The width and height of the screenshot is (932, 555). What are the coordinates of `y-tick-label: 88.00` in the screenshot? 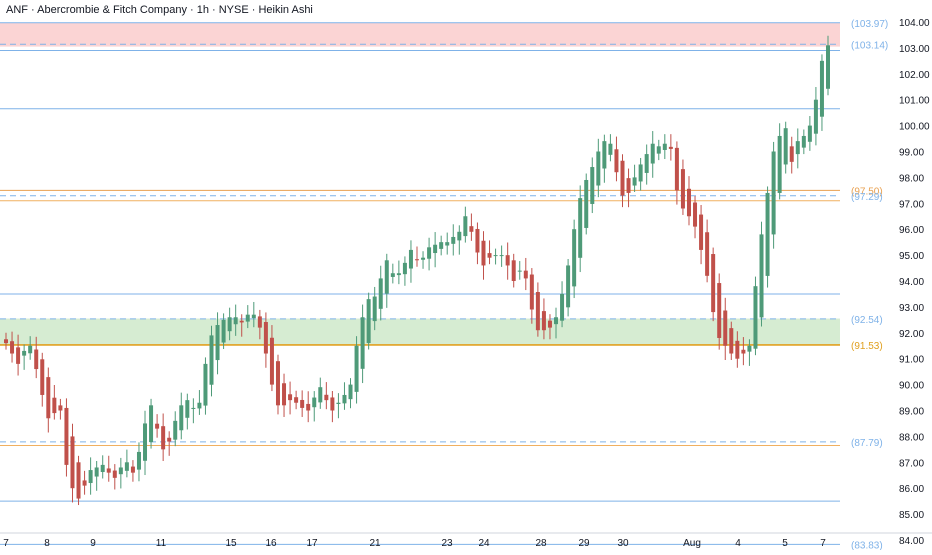 It's located at (911, 437).